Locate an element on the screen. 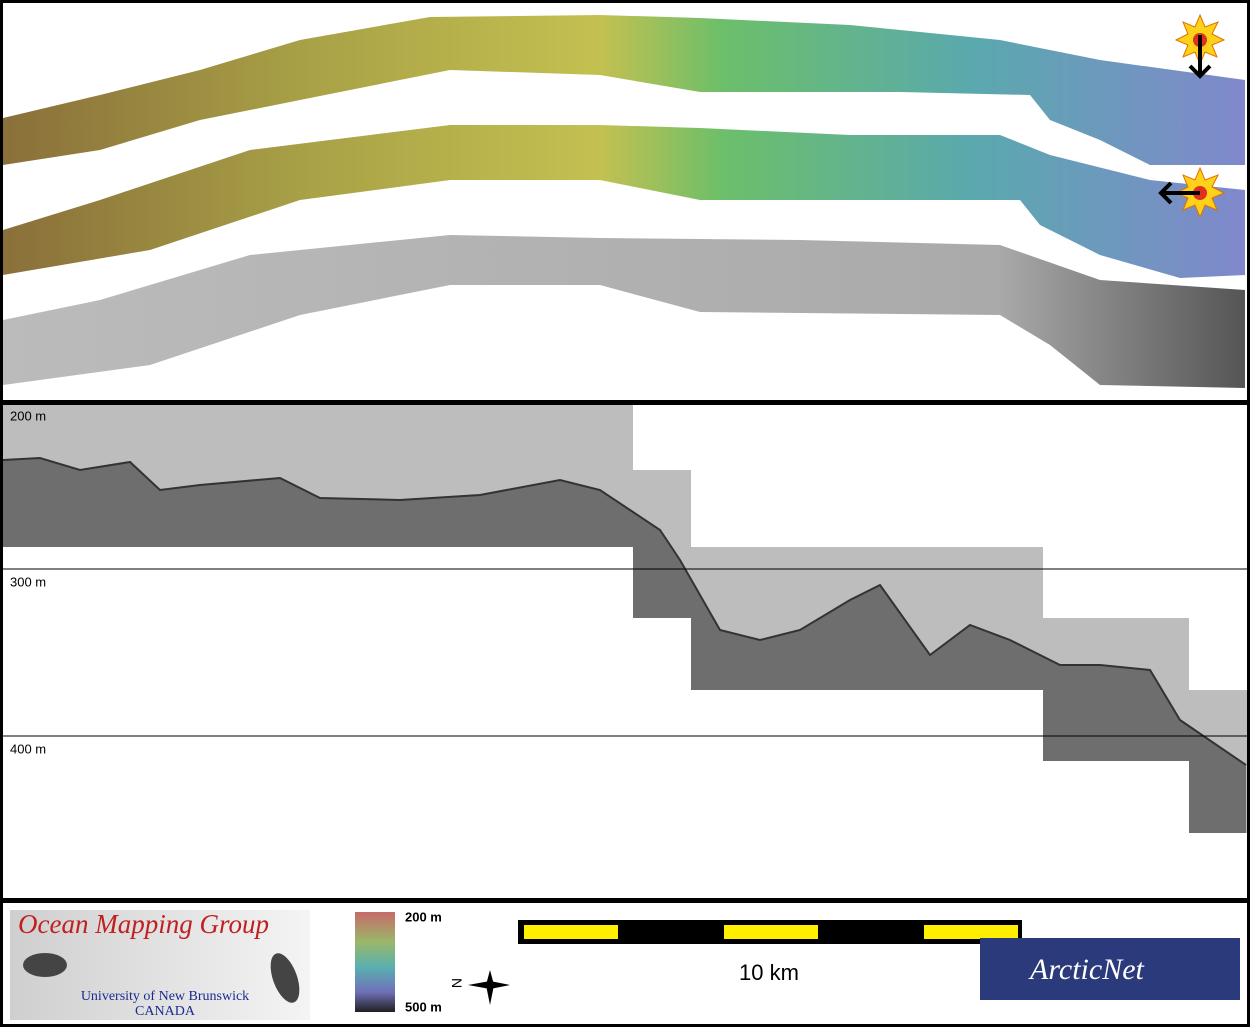 The height and width of the screenshot is (1027, 1250). north-label: N is located at coordinates (457, 983).